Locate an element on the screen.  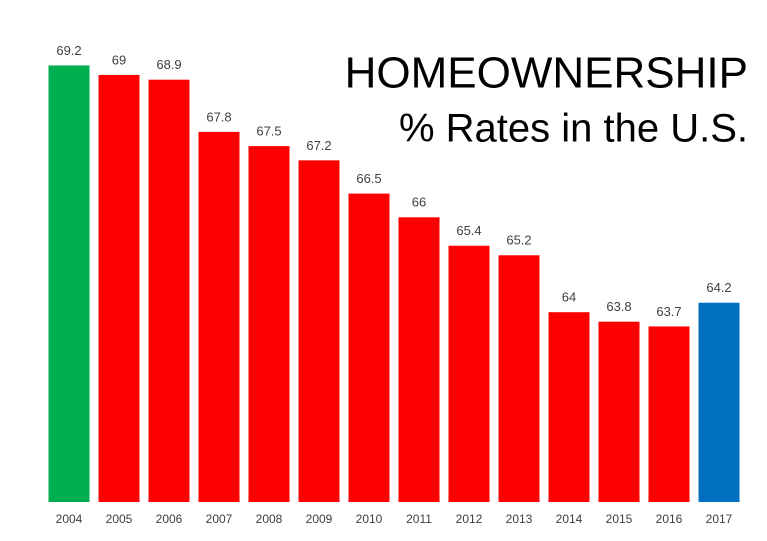
x-tick-label: 2014 is located at coordinates (569, 519).